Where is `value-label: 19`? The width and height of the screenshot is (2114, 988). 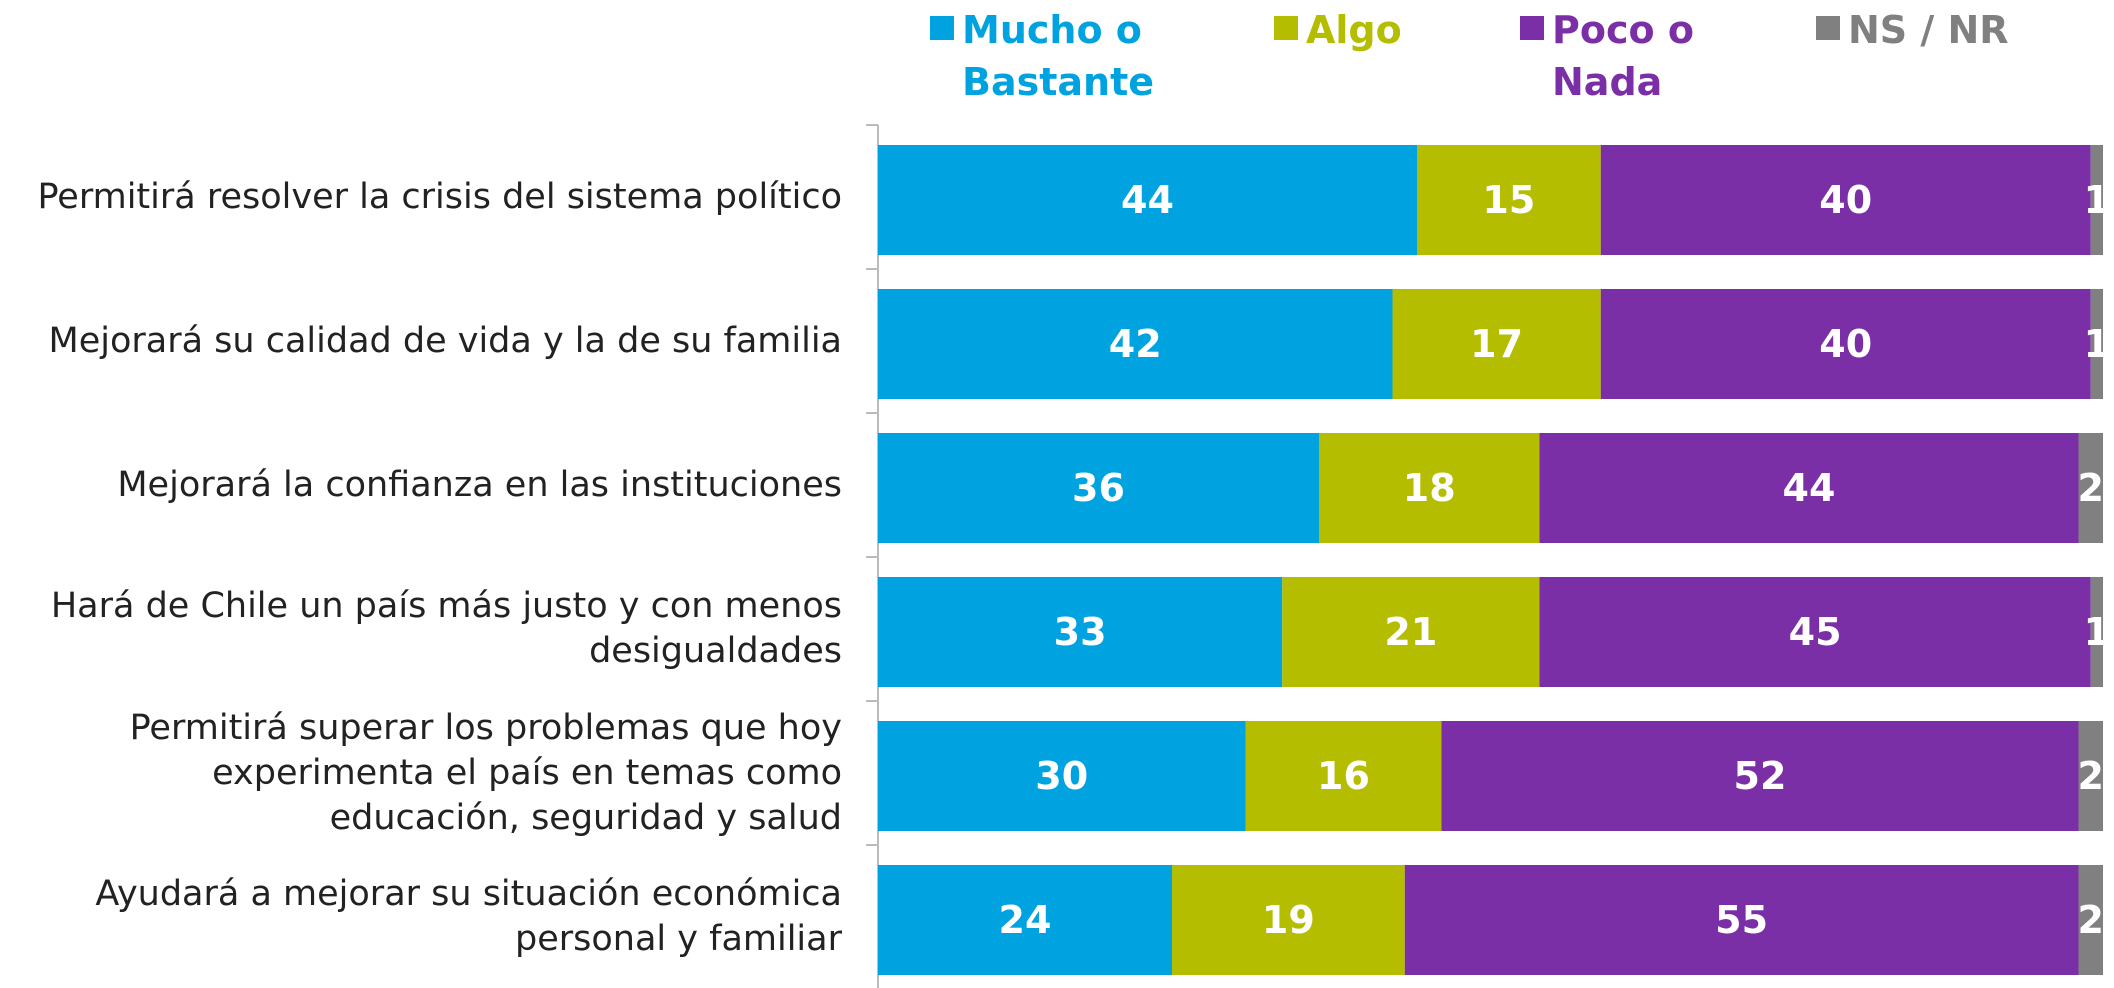 value-label: 19 is located at coordinates (1288, 920).